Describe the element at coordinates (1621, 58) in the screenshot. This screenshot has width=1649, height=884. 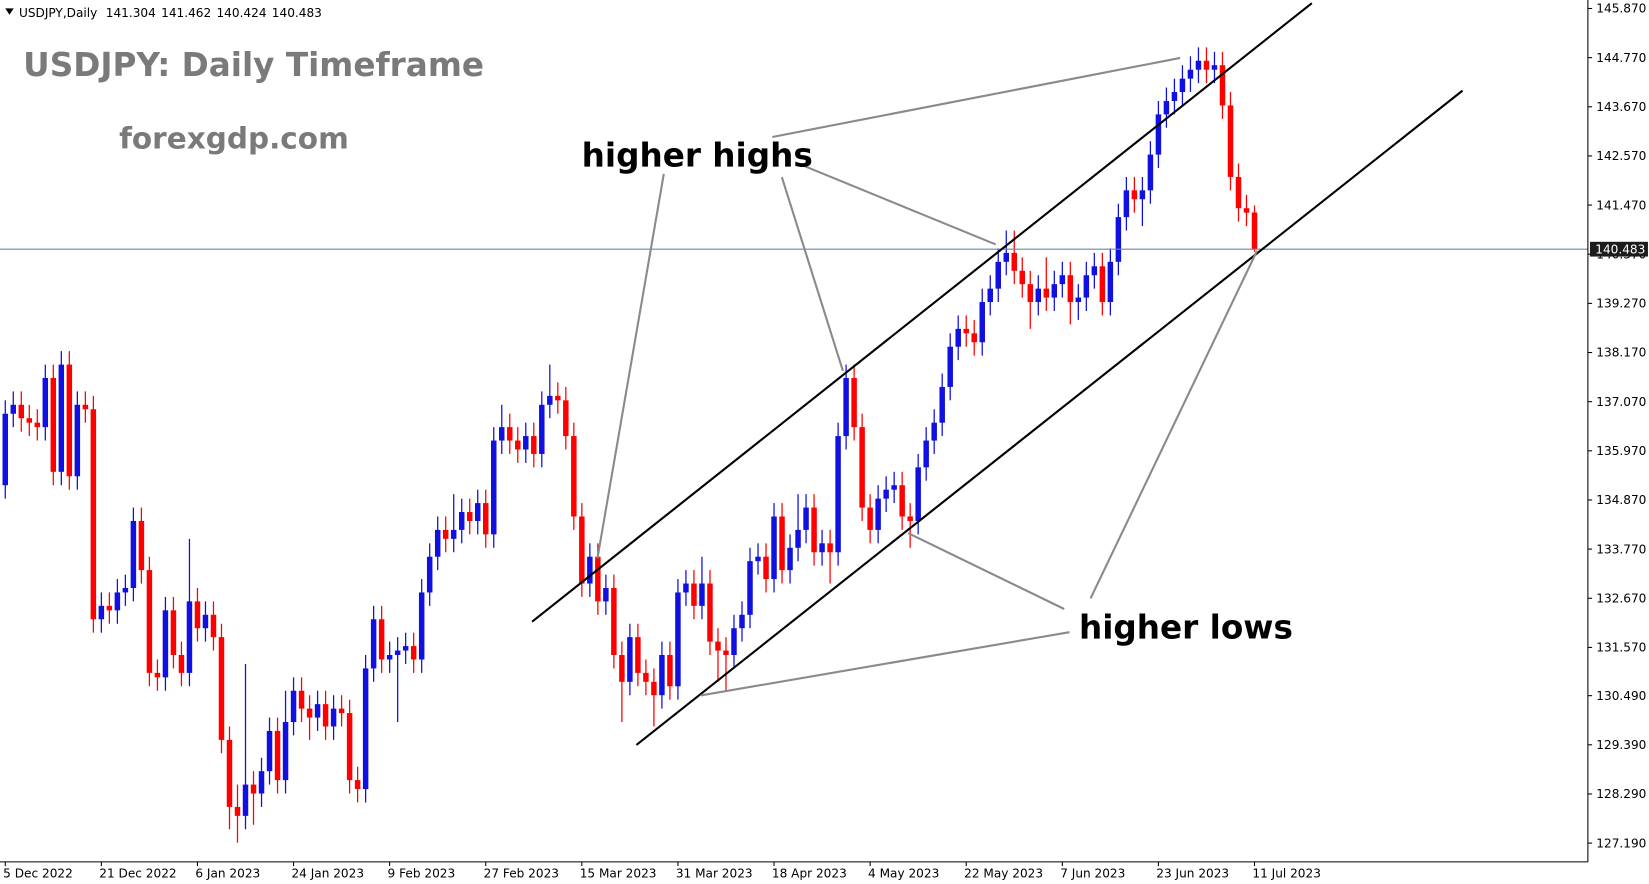
I see `y-tick-label: 144.770` at that location.